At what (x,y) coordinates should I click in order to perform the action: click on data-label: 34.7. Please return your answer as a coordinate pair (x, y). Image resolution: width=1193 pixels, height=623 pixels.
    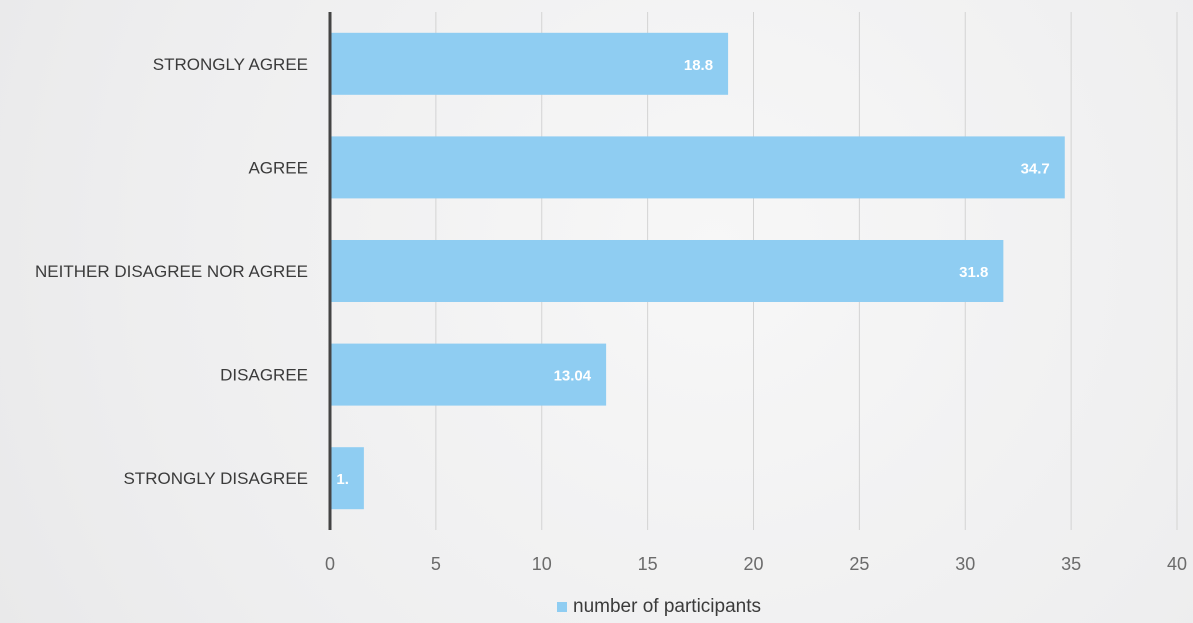
    Looking at the image, I should click on (1035, 168).